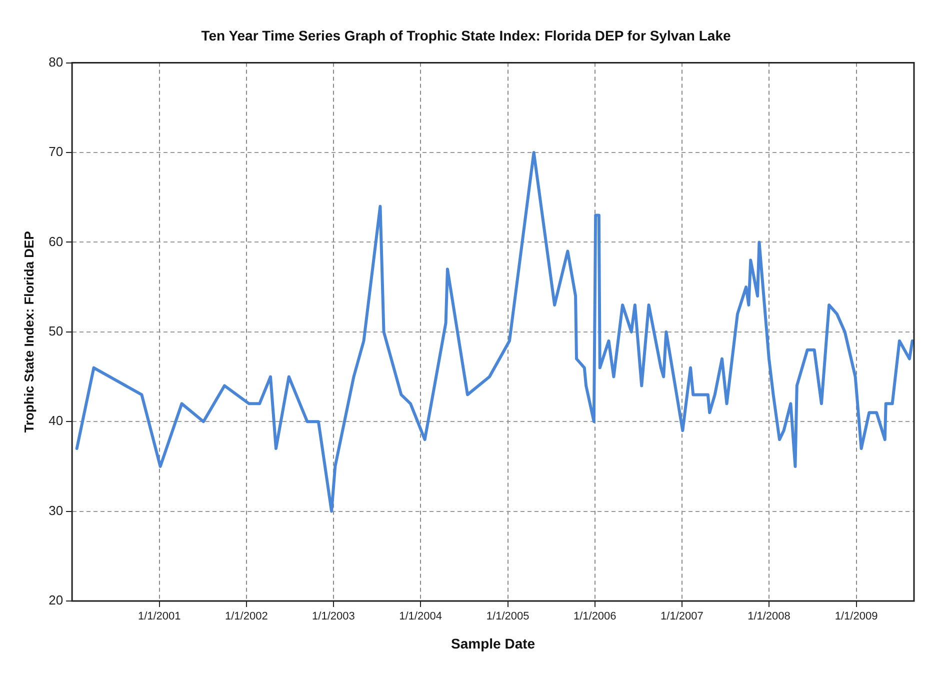  I want to click on y-axis-title: Trophic State Index: Florida DEP, so click(28, 331).